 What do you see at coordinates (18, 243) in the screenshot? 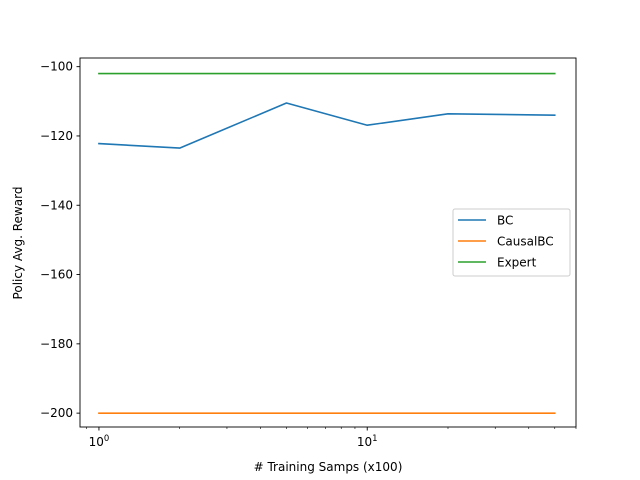
I see `y-axis-label: Policy Avg. Reward` at bounding box center [18, 243].